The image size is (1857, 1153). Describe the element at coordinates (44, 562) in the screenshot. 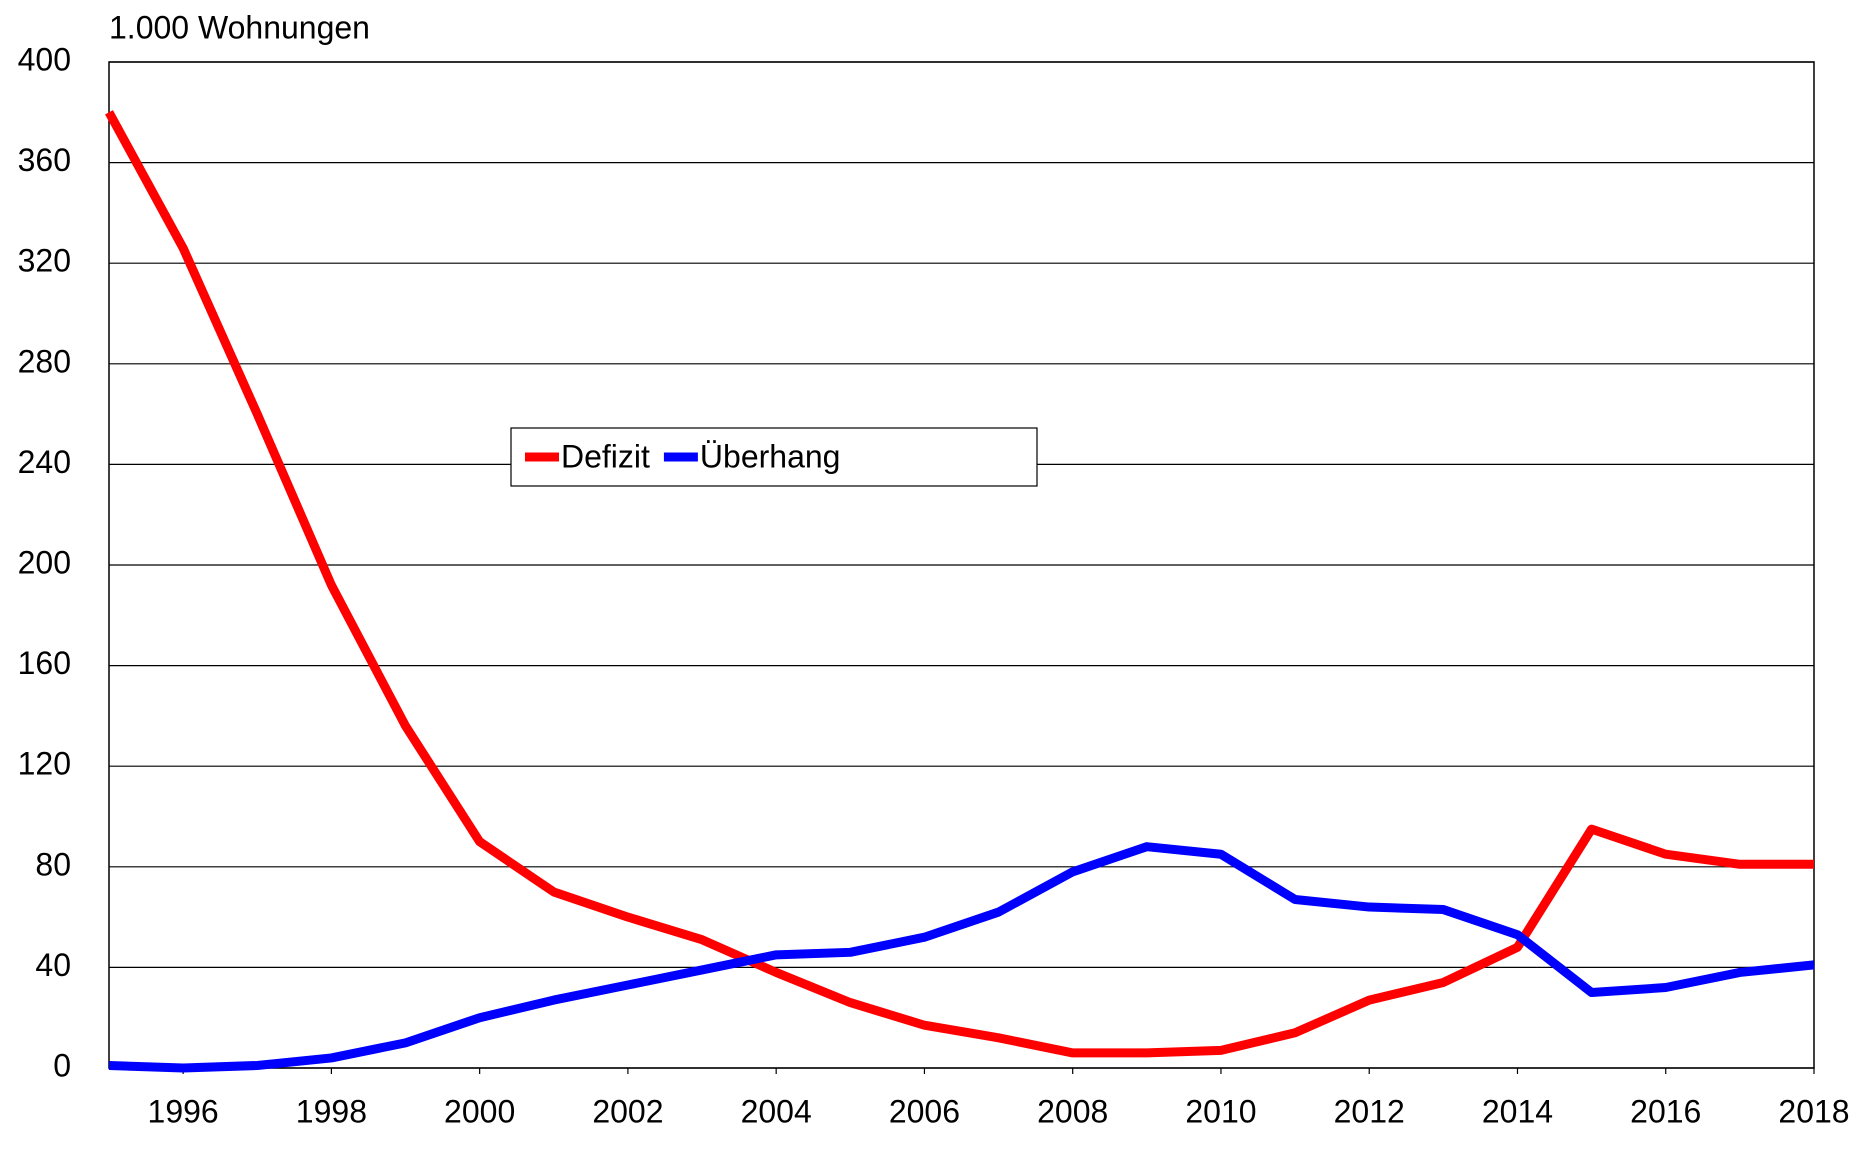

I see `y-tick-label: 200` at that location.